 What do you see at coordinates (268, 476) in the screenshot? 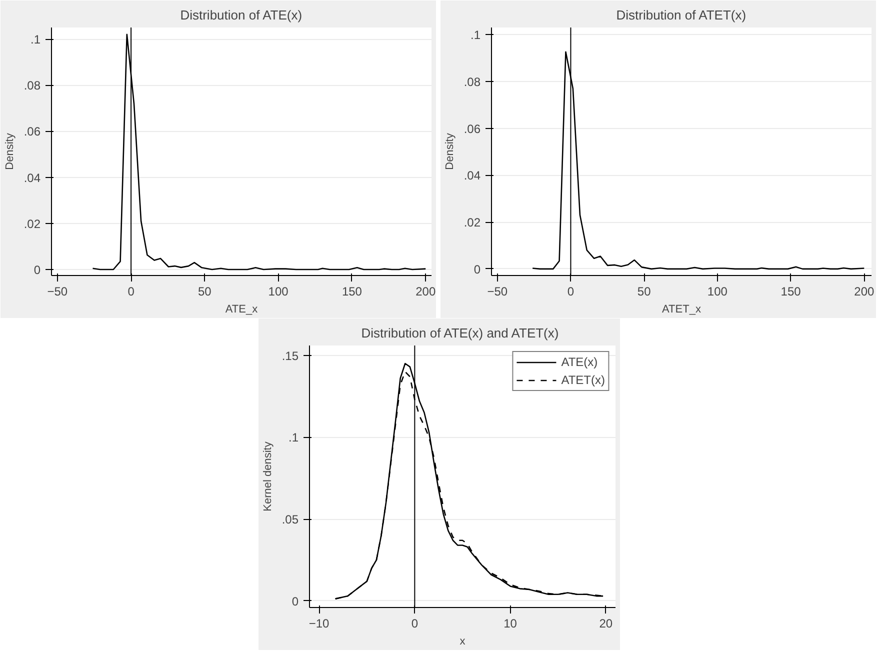
I see `y-axis-title: Kernel density` at bounding box center [268, 476].